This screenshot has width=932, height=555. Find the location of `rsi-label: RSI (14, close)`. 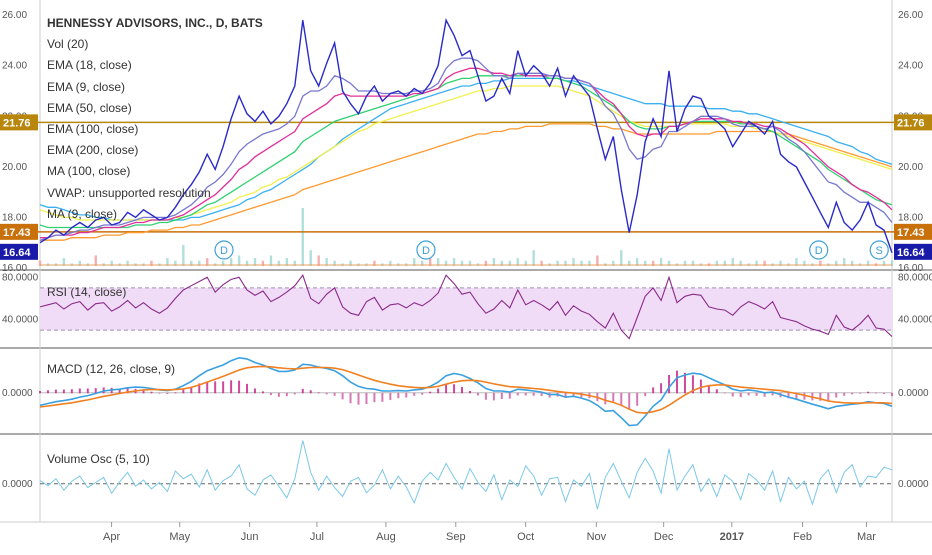

rsi-label: RSI (14, close) is located at coordinates (87, 292).